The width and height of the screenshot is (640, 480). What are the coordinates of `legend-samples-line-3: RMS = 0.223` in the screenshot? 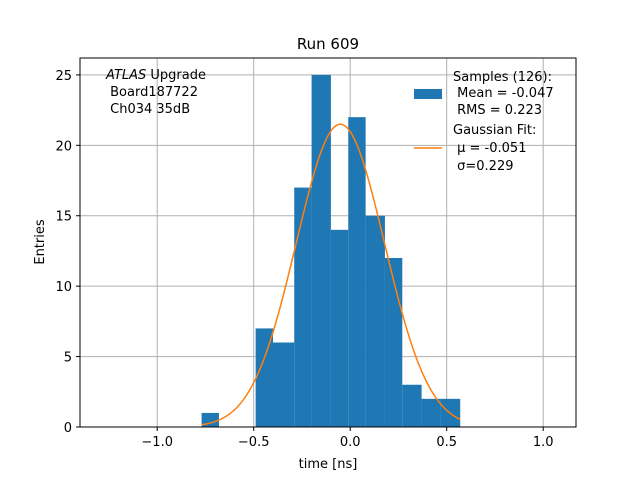 It's located at (497, 110).